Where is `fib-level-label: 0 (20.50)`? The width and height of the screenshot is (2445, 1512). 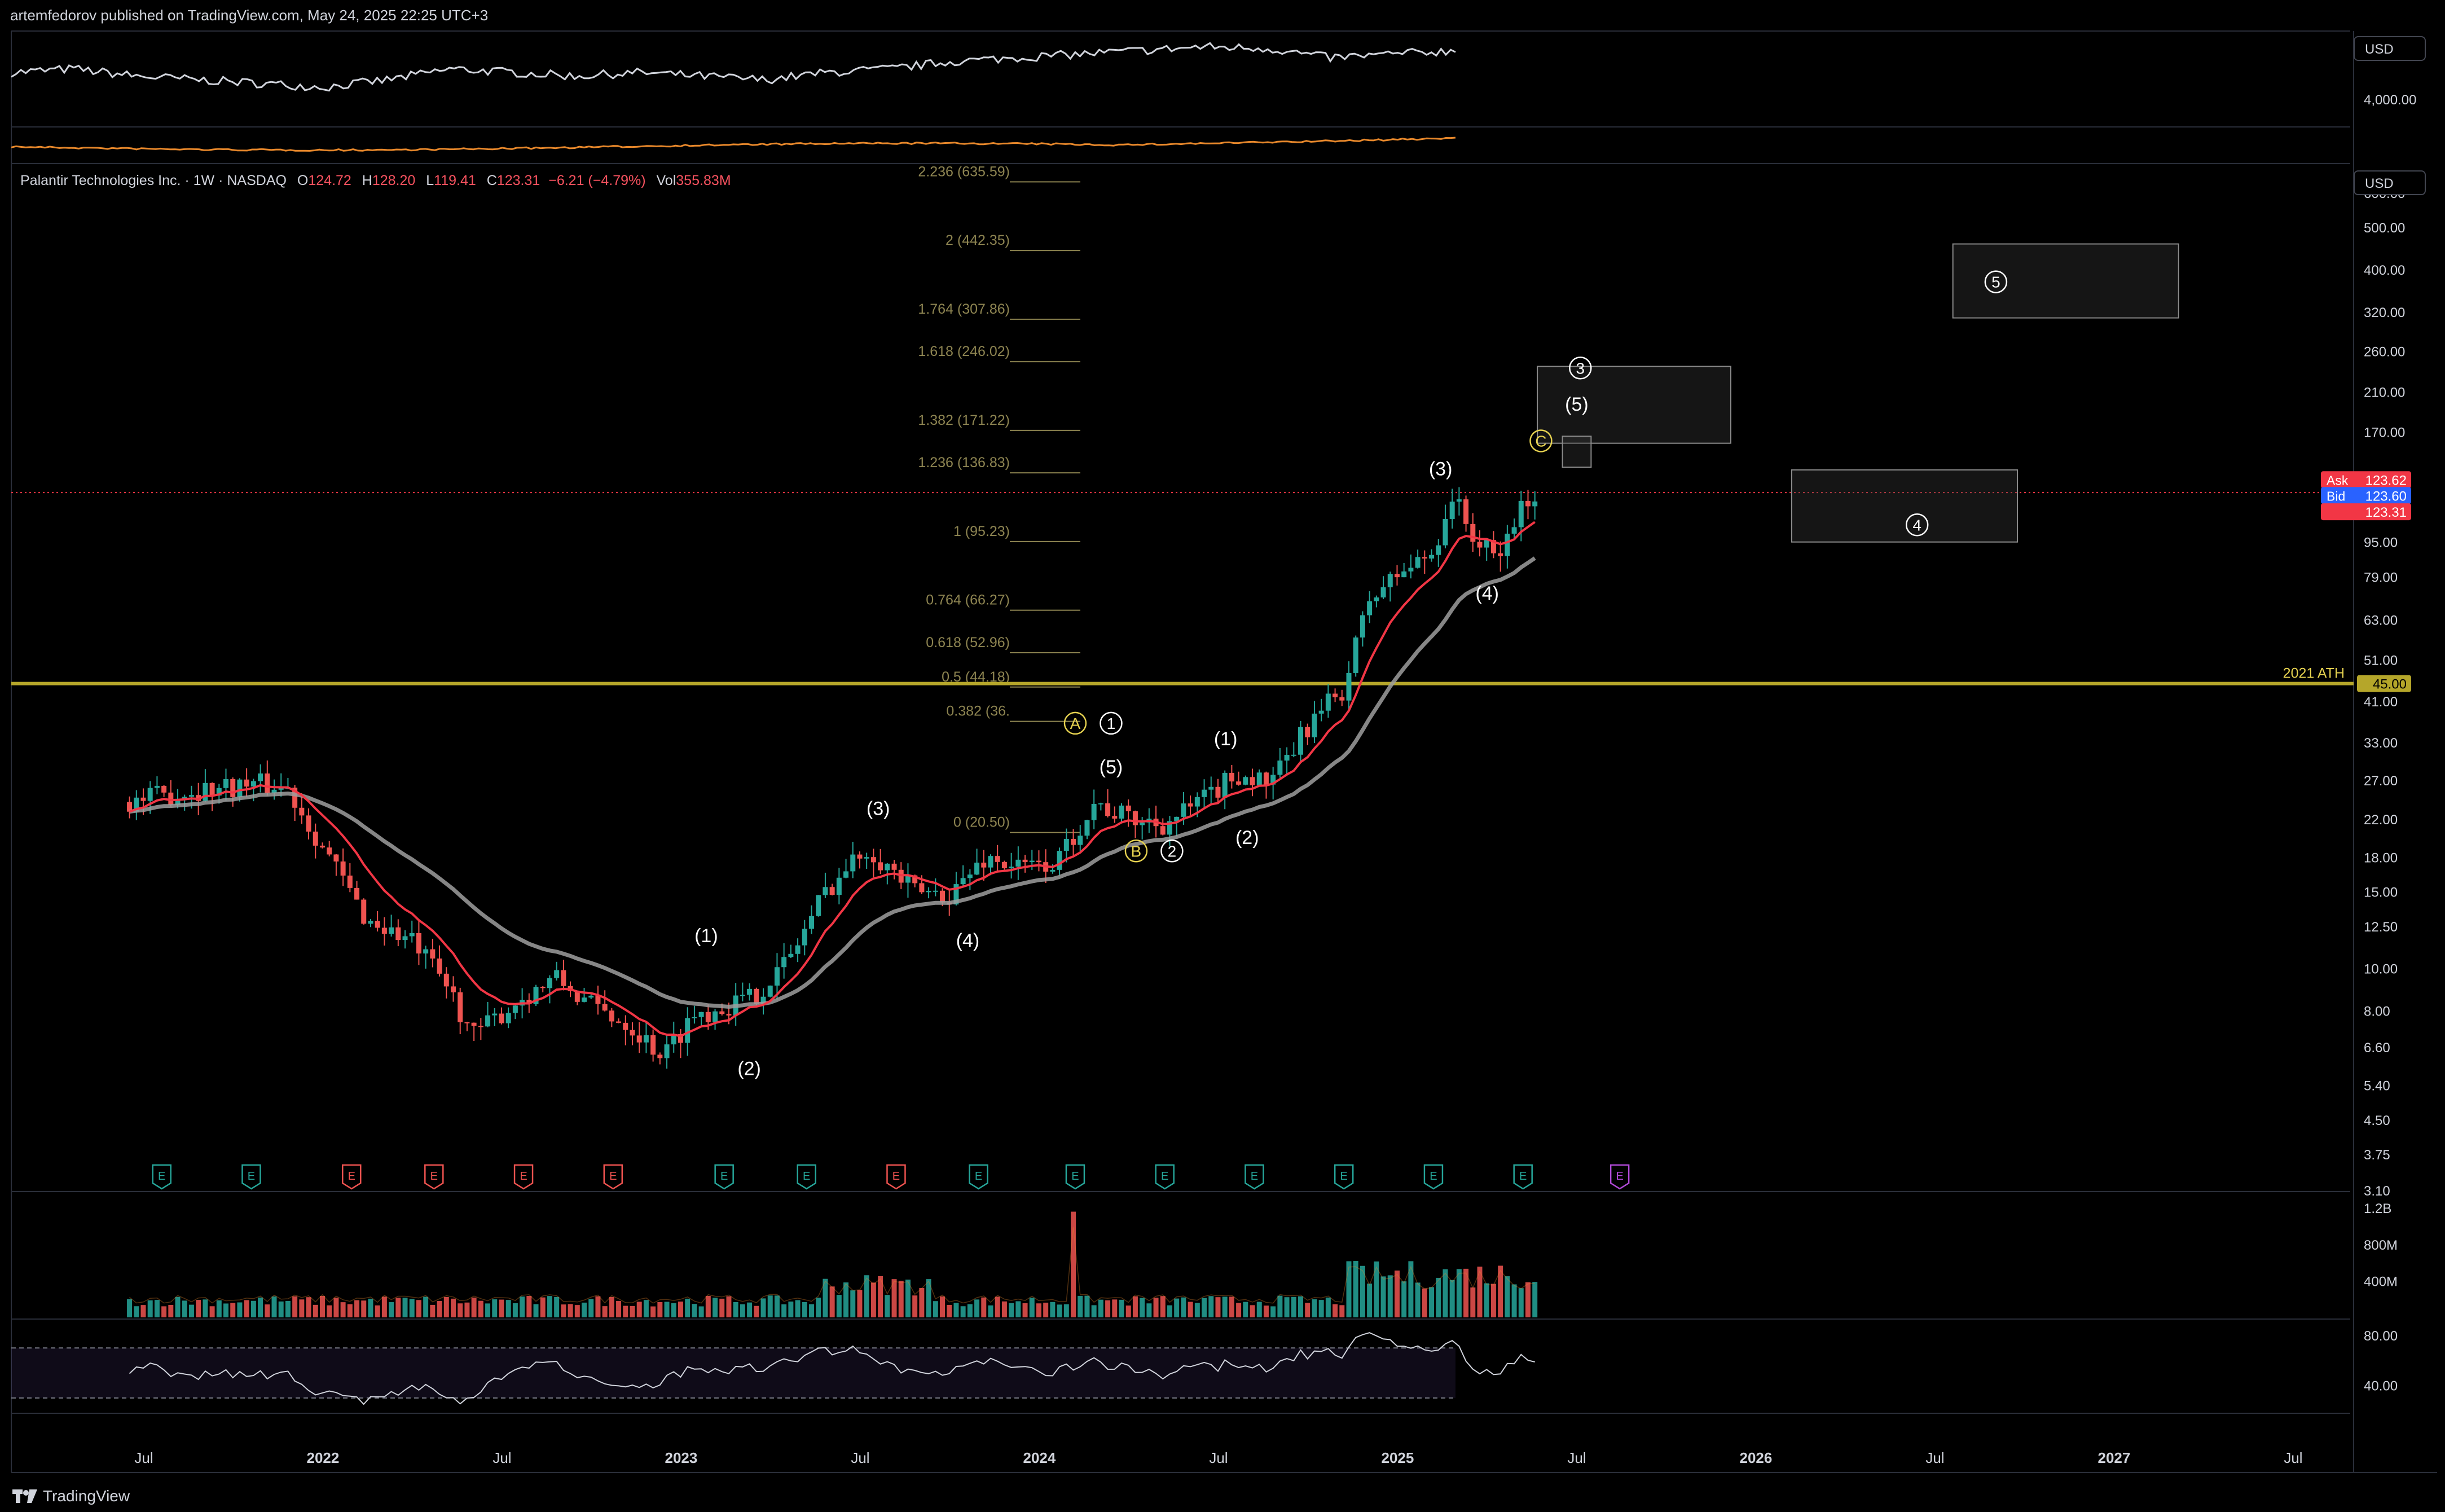
fib-level-label: 0 (20.50) is located at coordinates (981, 823).